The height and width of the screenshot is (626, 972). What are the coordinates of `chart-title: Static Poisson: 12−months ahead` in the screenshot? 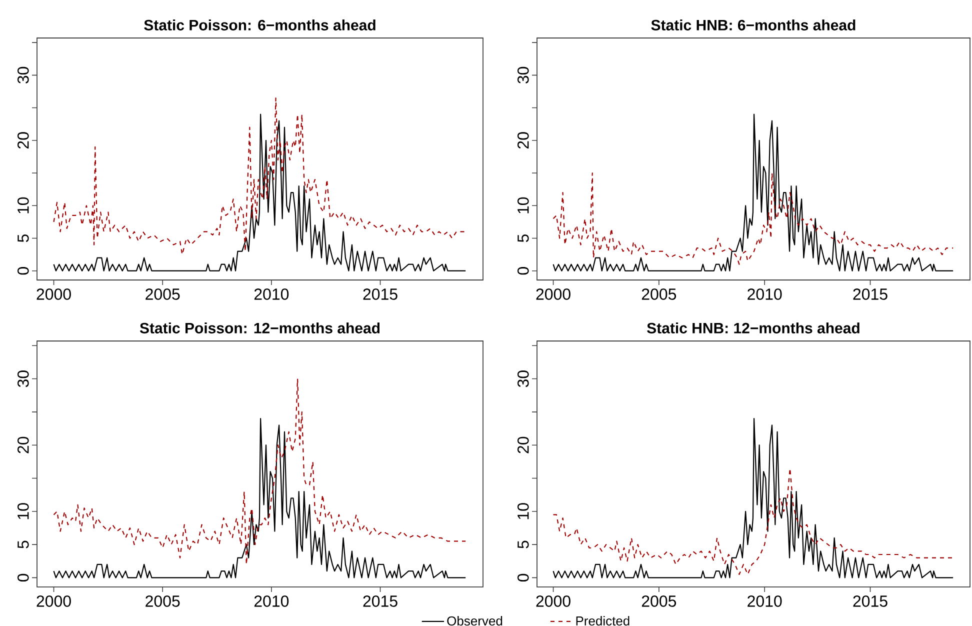 It's located at (260, 328).